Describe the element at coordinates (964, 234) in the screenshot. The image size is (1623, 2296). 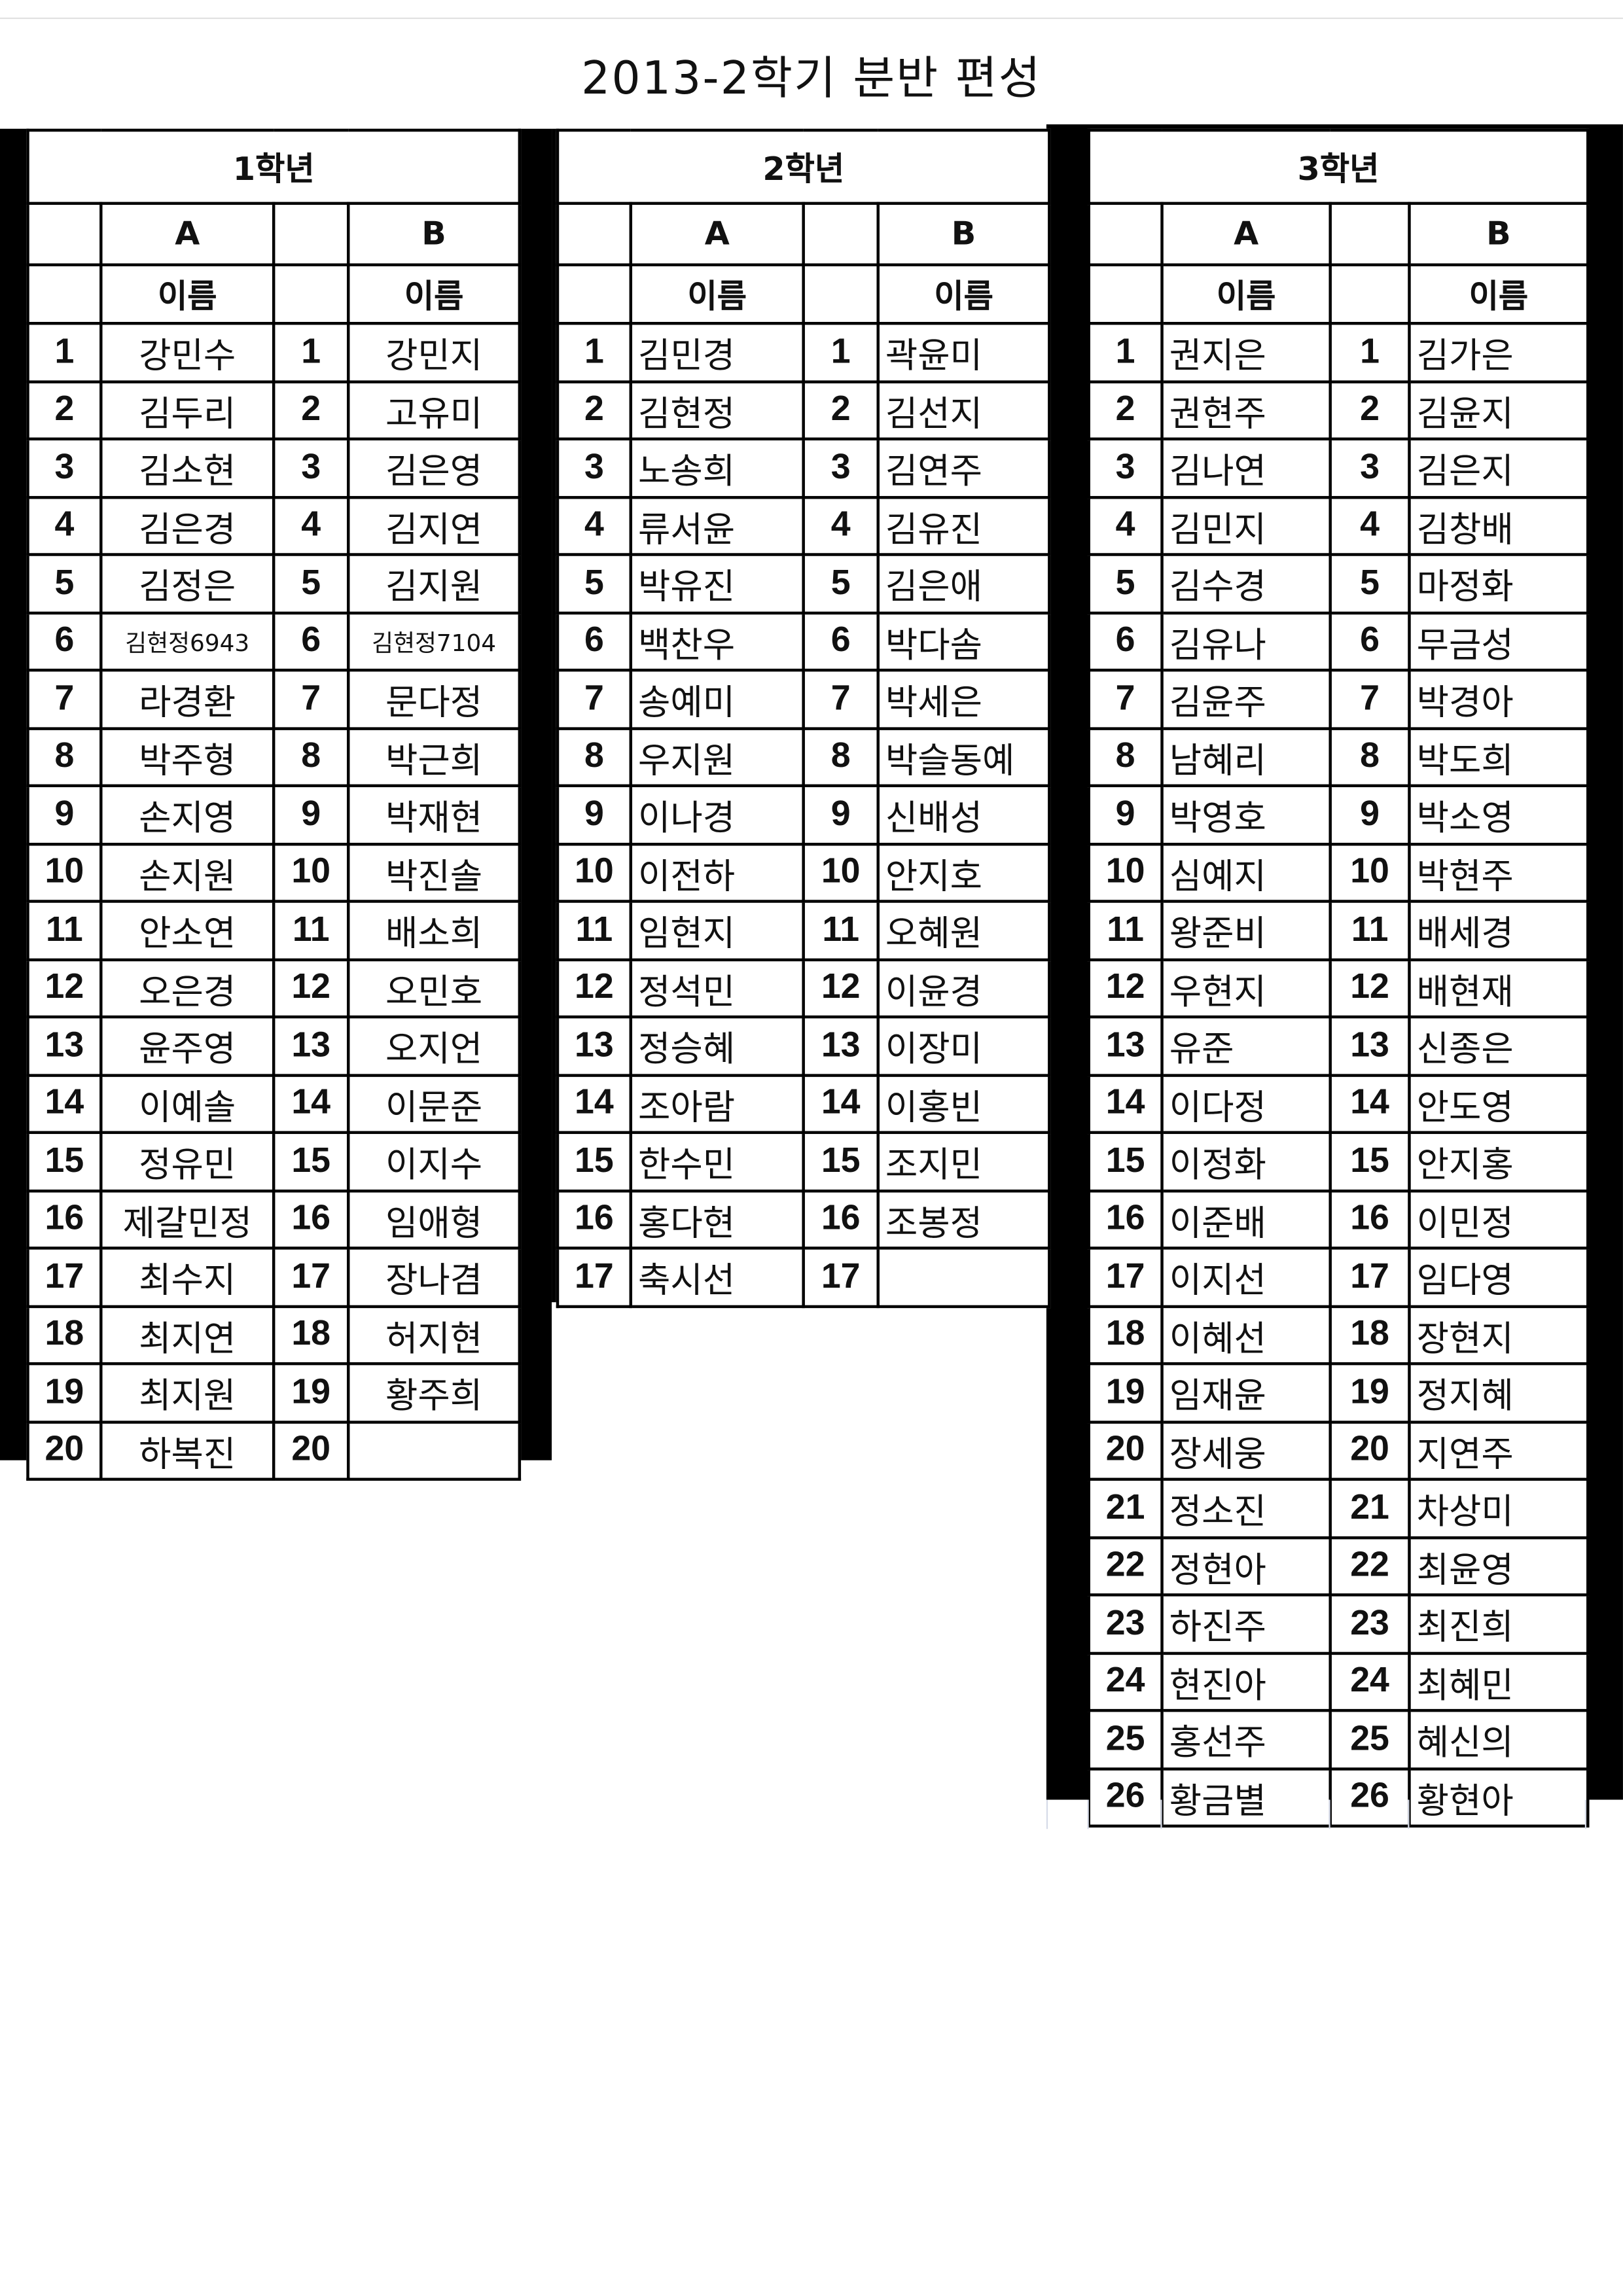
I see `class-b-label: B` at that location.